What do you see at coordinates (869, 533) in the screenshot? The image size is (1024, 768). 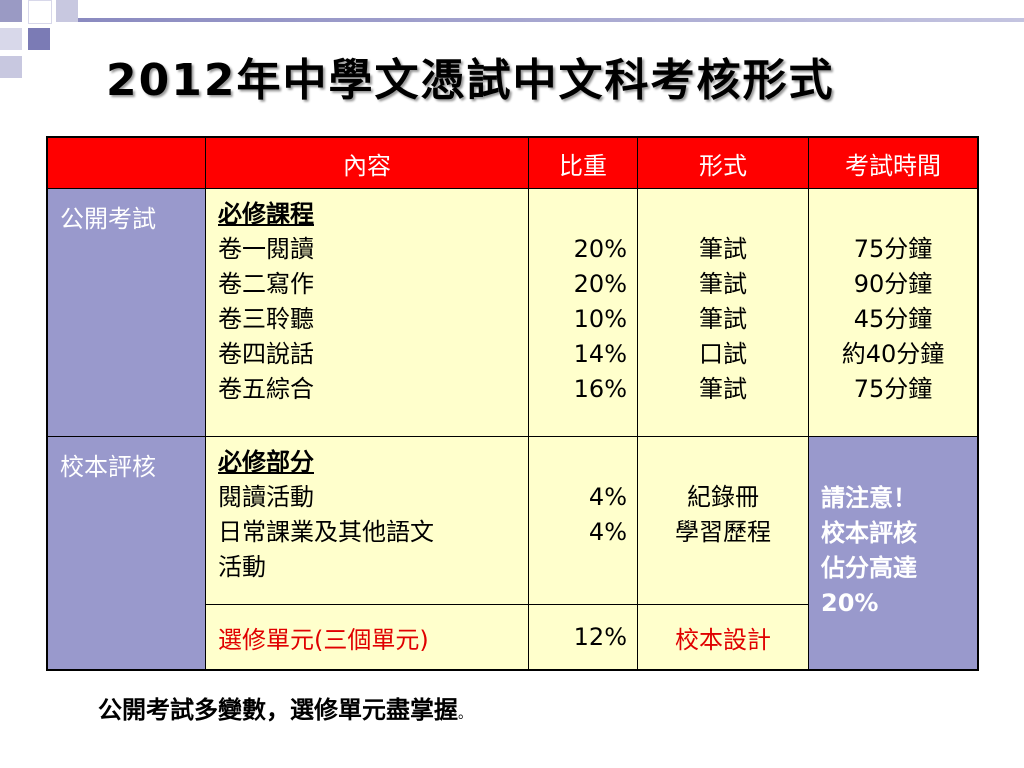 I see `note-line-2: 校本評核` at bounding box center [869, 533].